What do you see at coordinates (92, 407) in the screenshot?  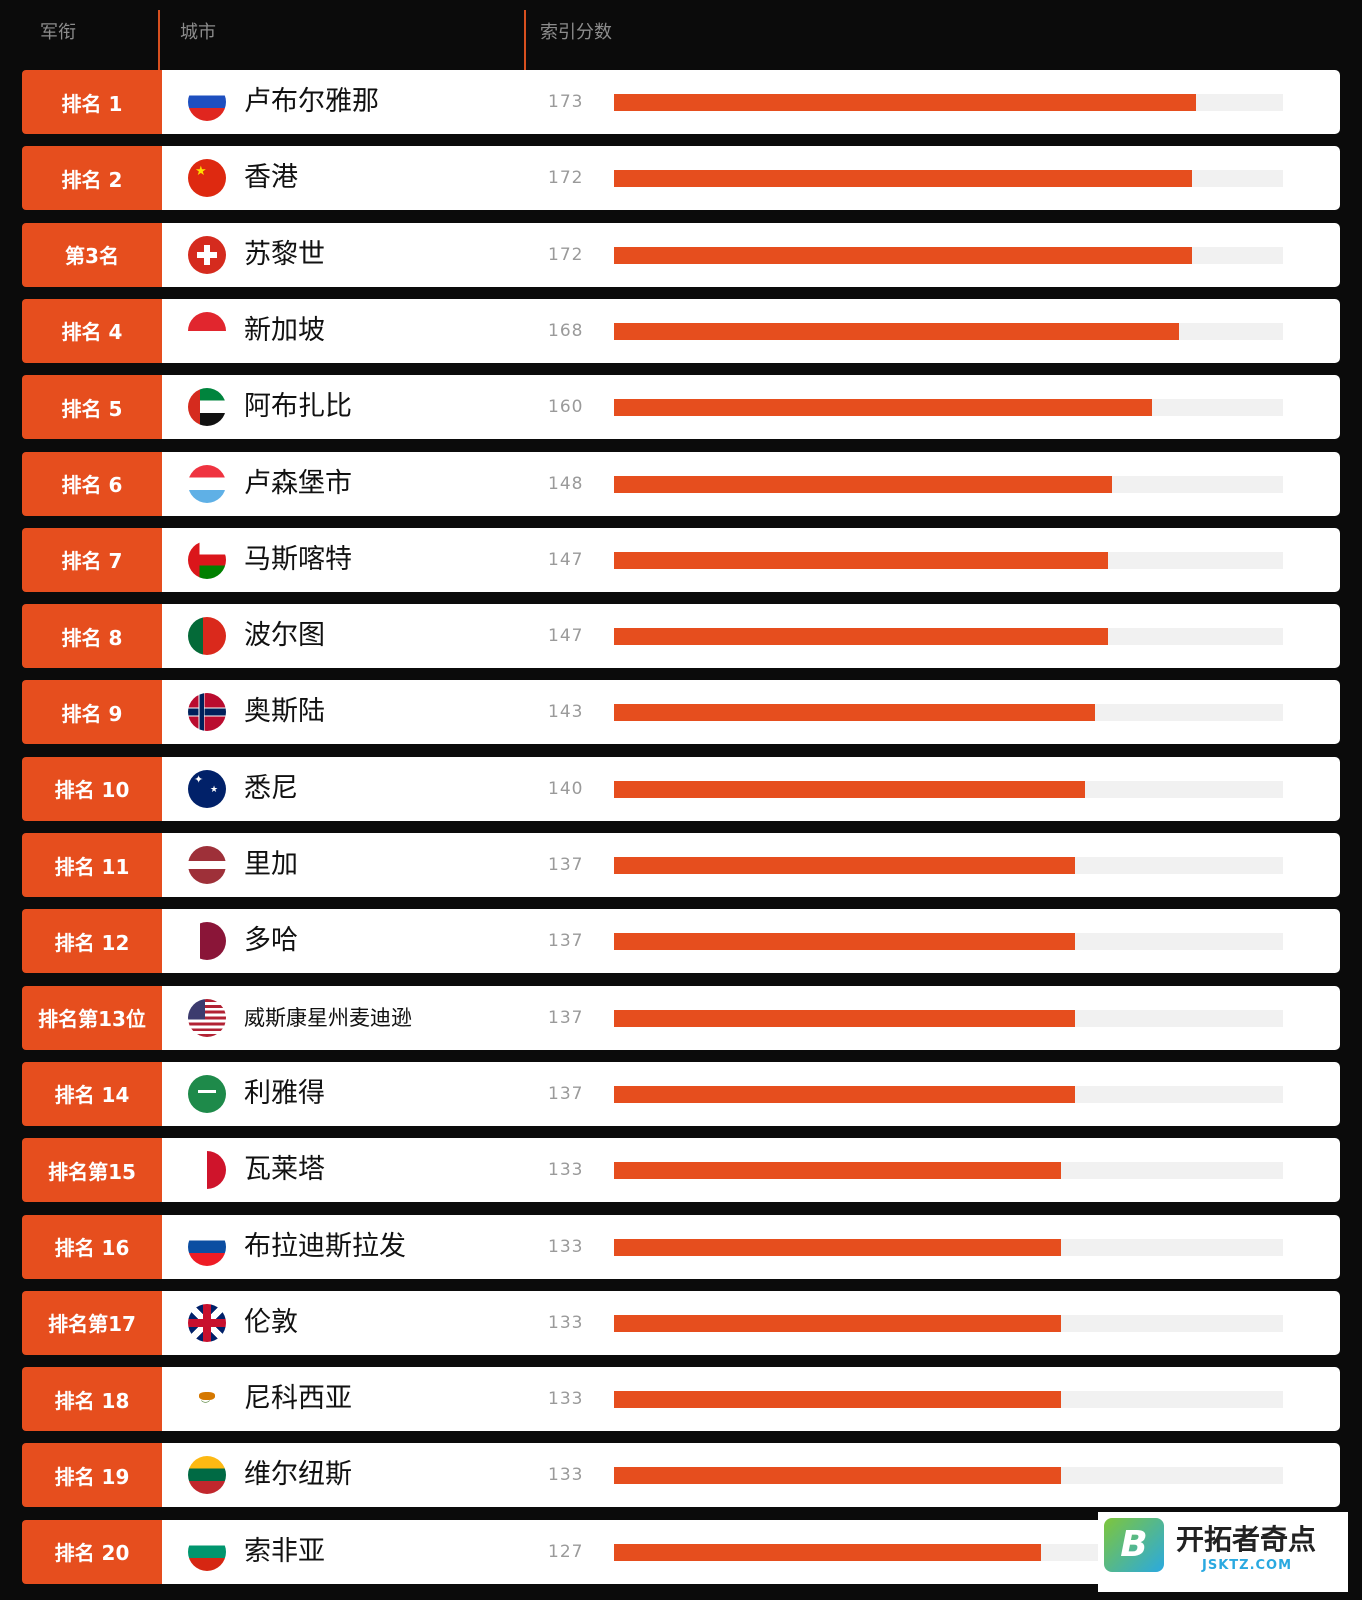 I see `rank-label: 排名 5` at bounding box center [92, 407].